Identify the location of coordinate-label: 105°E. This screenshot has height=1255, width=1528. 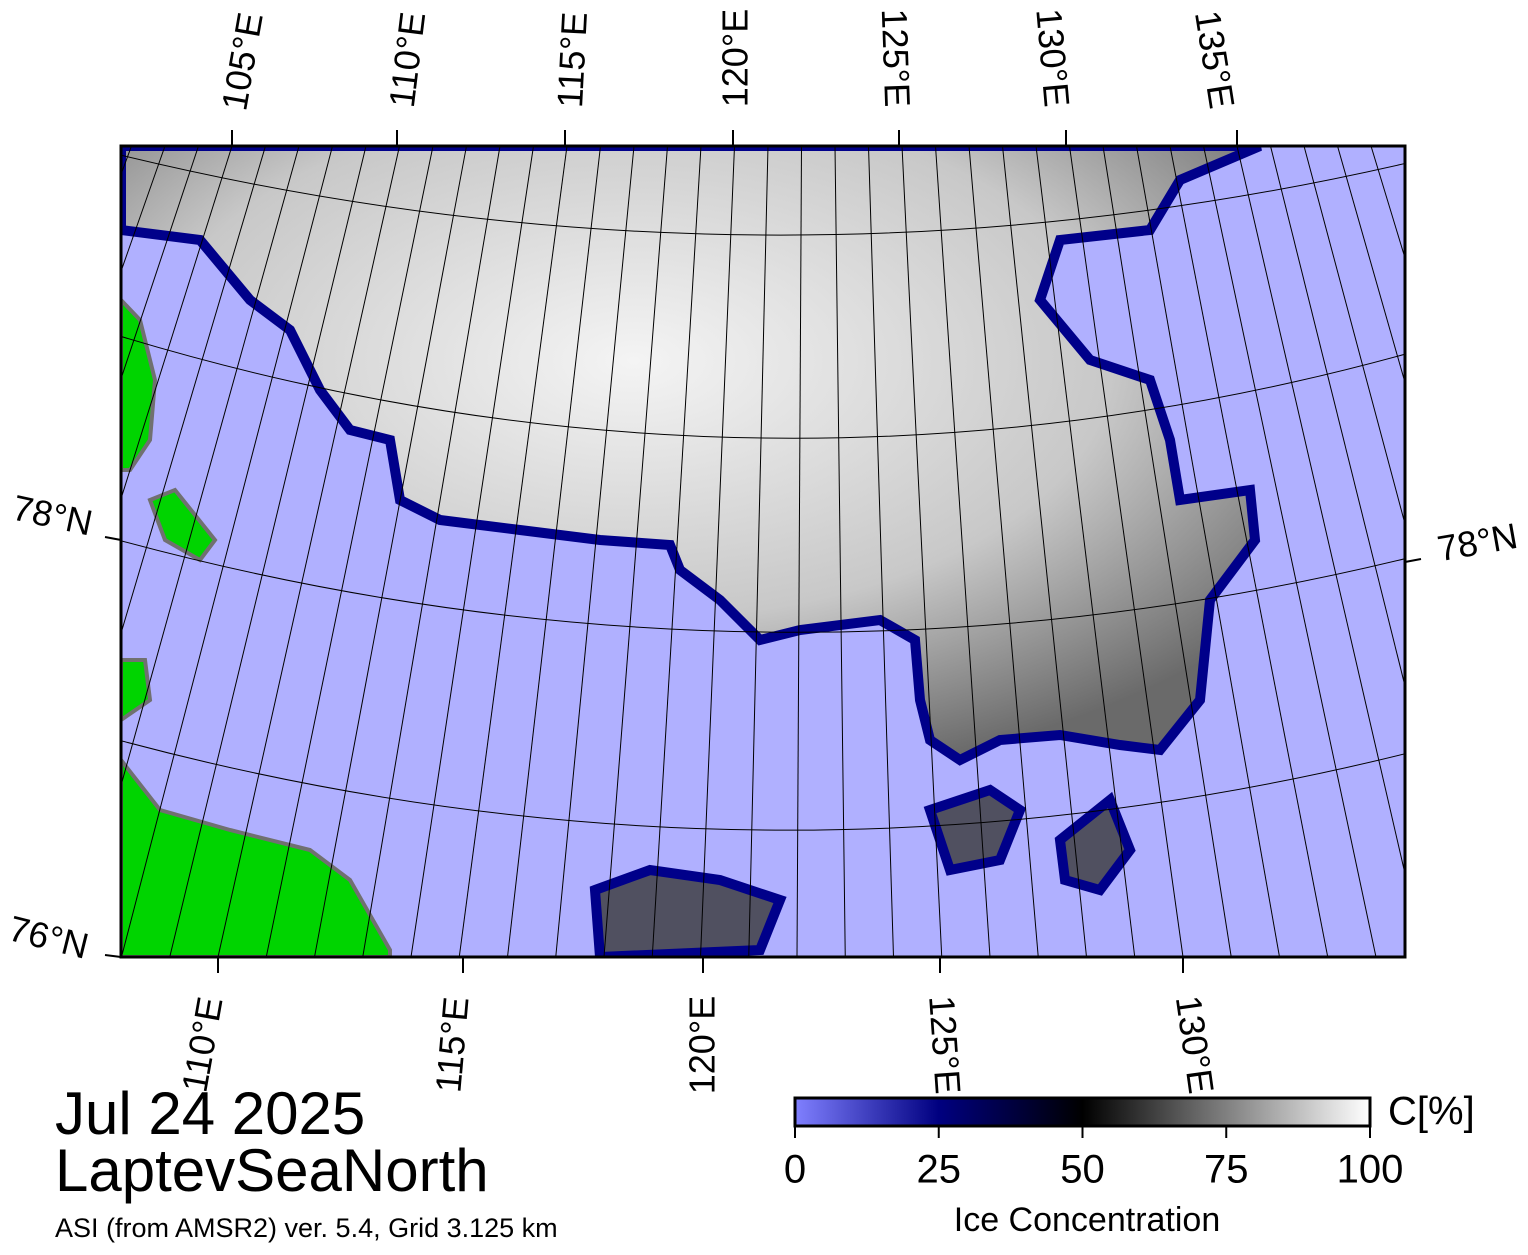
(241, 61).